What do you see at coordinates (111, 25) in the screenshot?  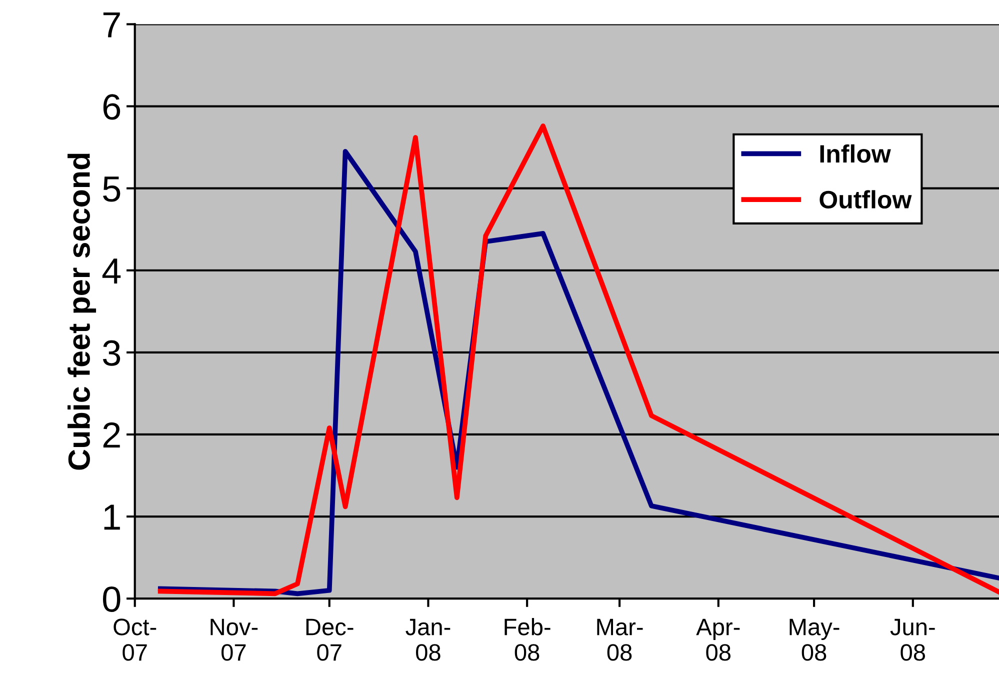 I see `y-tick-label: 7` at bounding box center [111, 25].